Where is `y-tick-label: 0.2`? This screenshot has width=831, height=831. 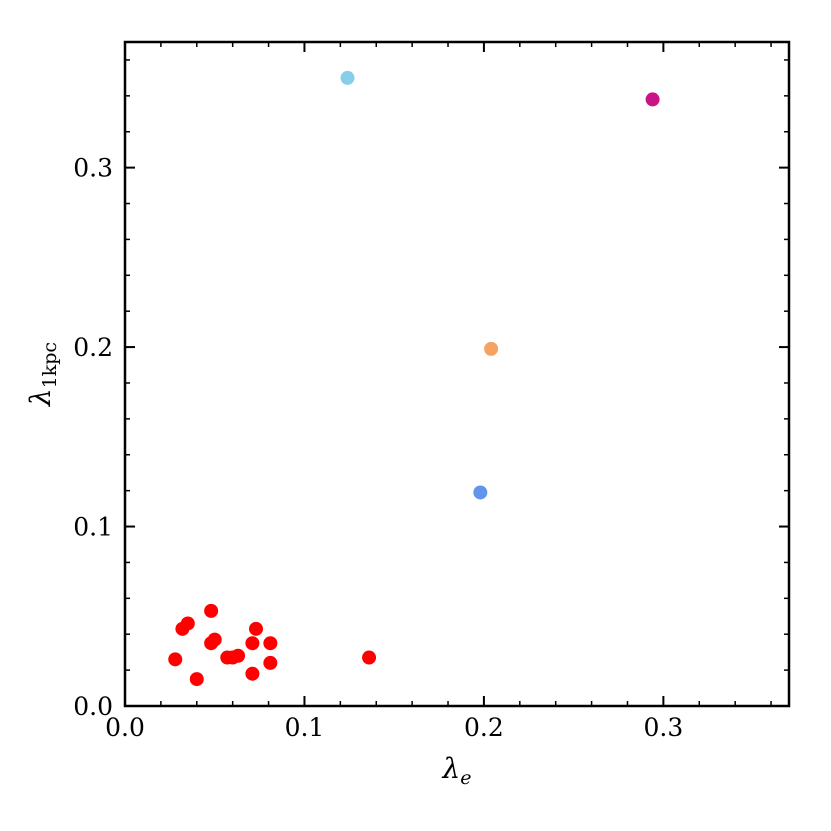 y-tick-label: 0.2 is located at coordinates (93, 347).